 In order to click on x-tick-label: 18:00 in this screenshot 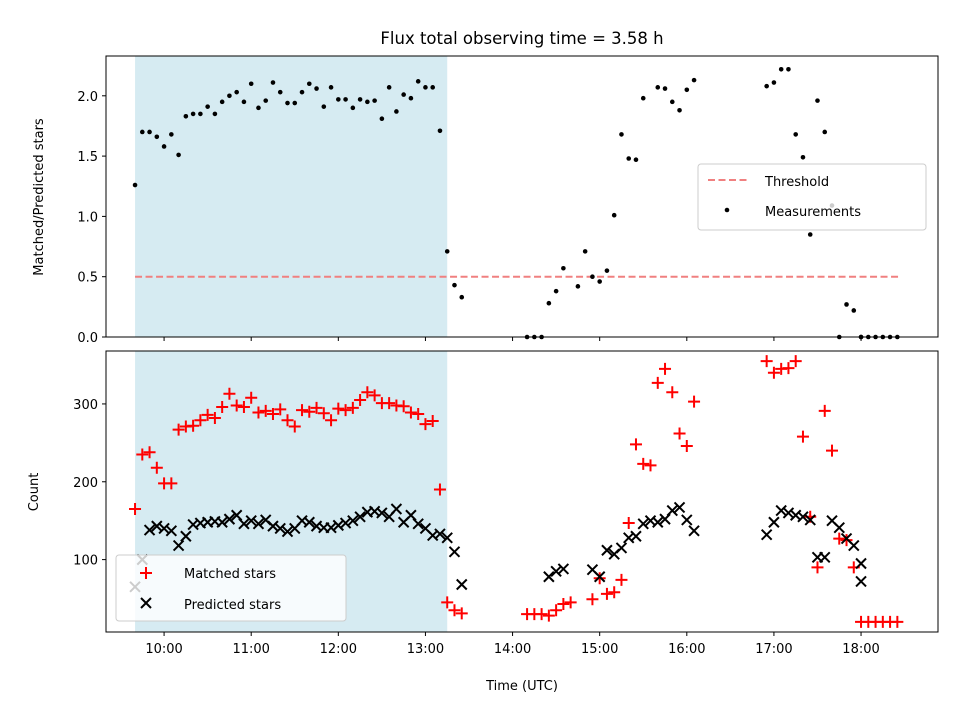, I will do `click(860, 649)`.